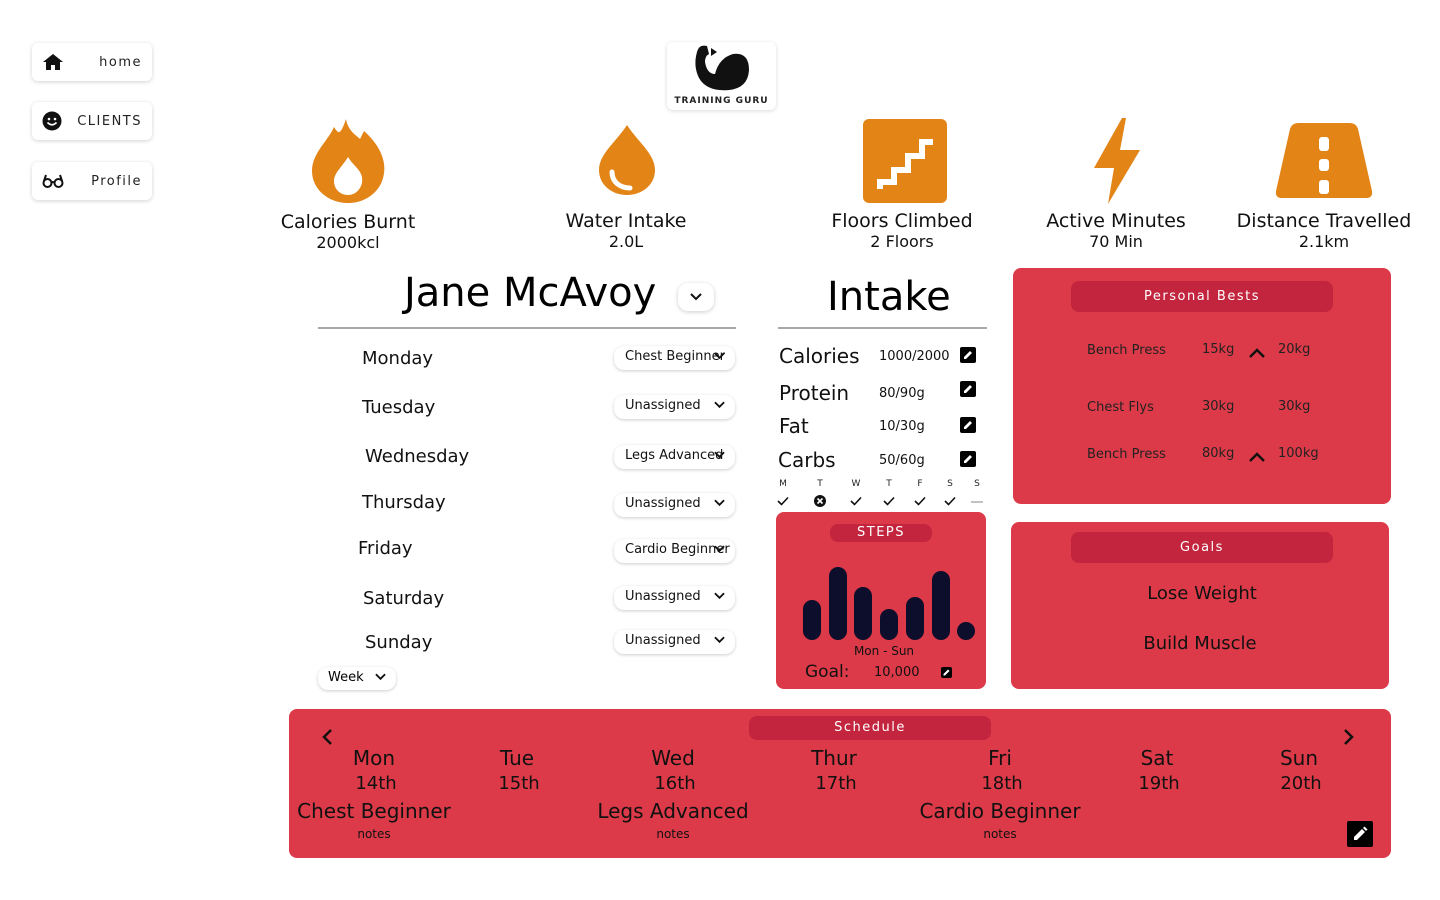  I want to click on intake-label: Calories, so click(819, 356).